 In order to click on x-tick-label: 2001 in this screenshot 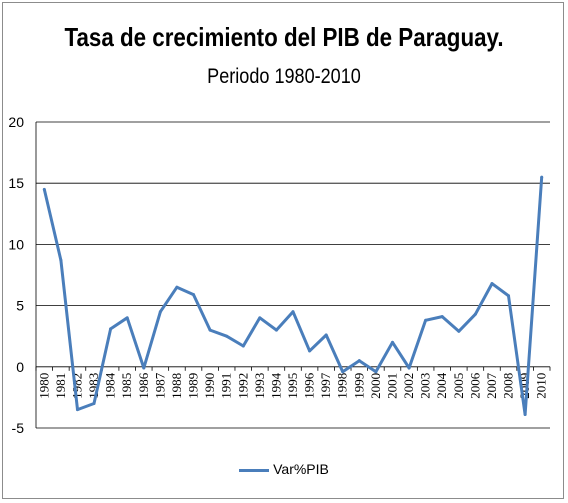, I will do `click(391, 386)`.